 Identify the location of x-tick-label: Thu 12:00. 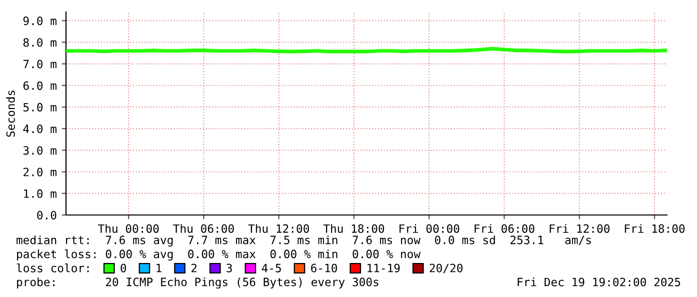
(278, 228).